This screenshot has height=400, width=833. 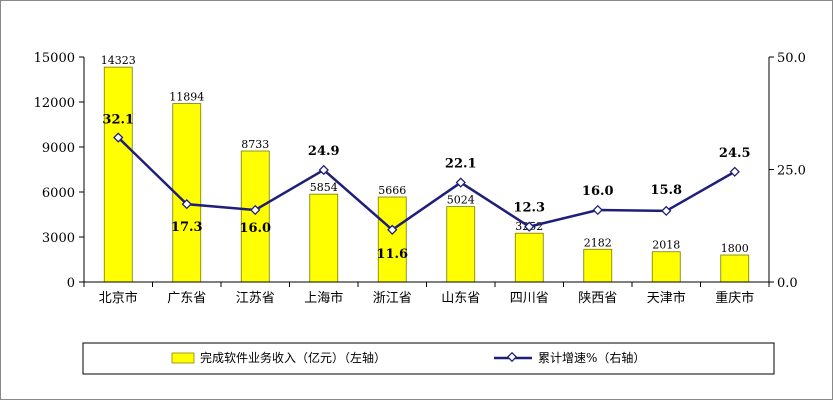 I want to click on left-tick-label: 12000, so click(x=54, y=103).